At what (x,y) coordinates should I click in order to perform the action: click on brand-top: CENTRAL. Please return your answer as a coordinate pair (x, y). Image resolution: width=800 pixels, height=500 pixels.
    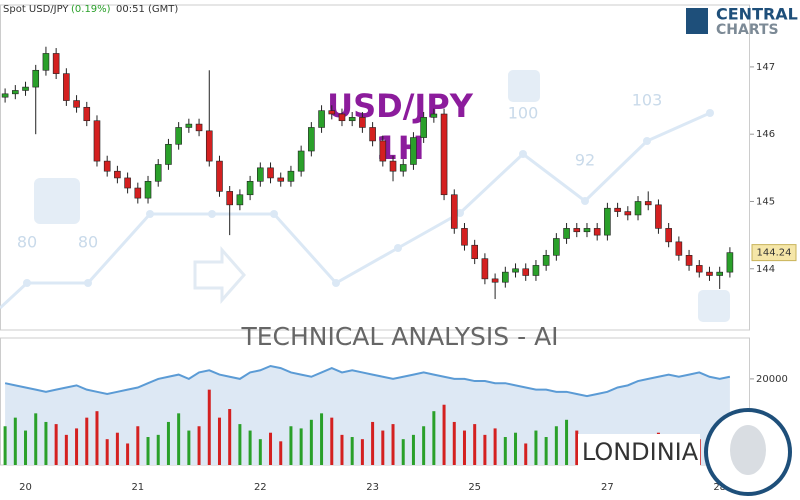
    Looking at the image, I should click on (757, 14).